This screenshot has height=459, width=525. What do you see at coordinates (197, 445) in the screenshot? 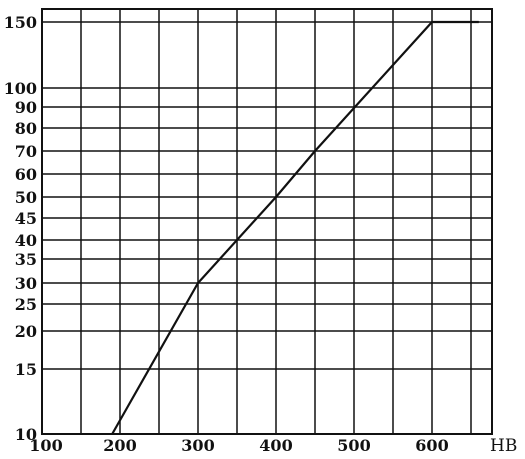
I see `x-tick-label: 300` at bounding box center [197, 445].